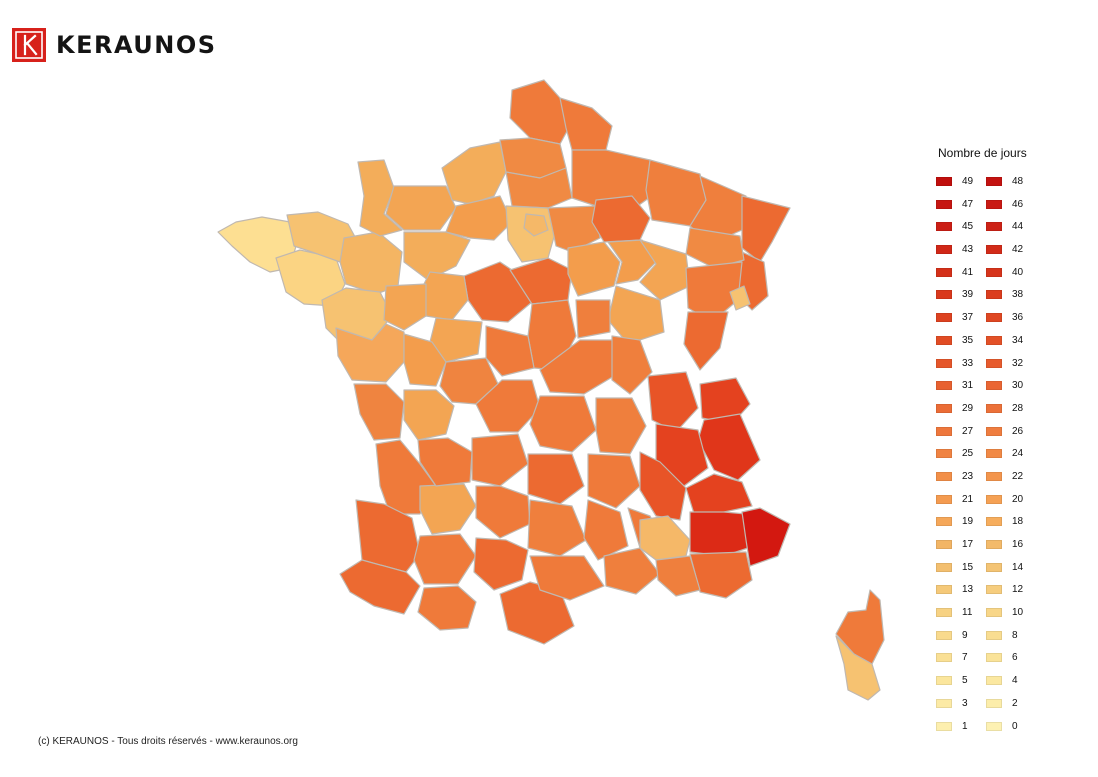  Describe the element at coordinates (1005, 544) in the screenshot. I see `legend-item: 16` at that location.